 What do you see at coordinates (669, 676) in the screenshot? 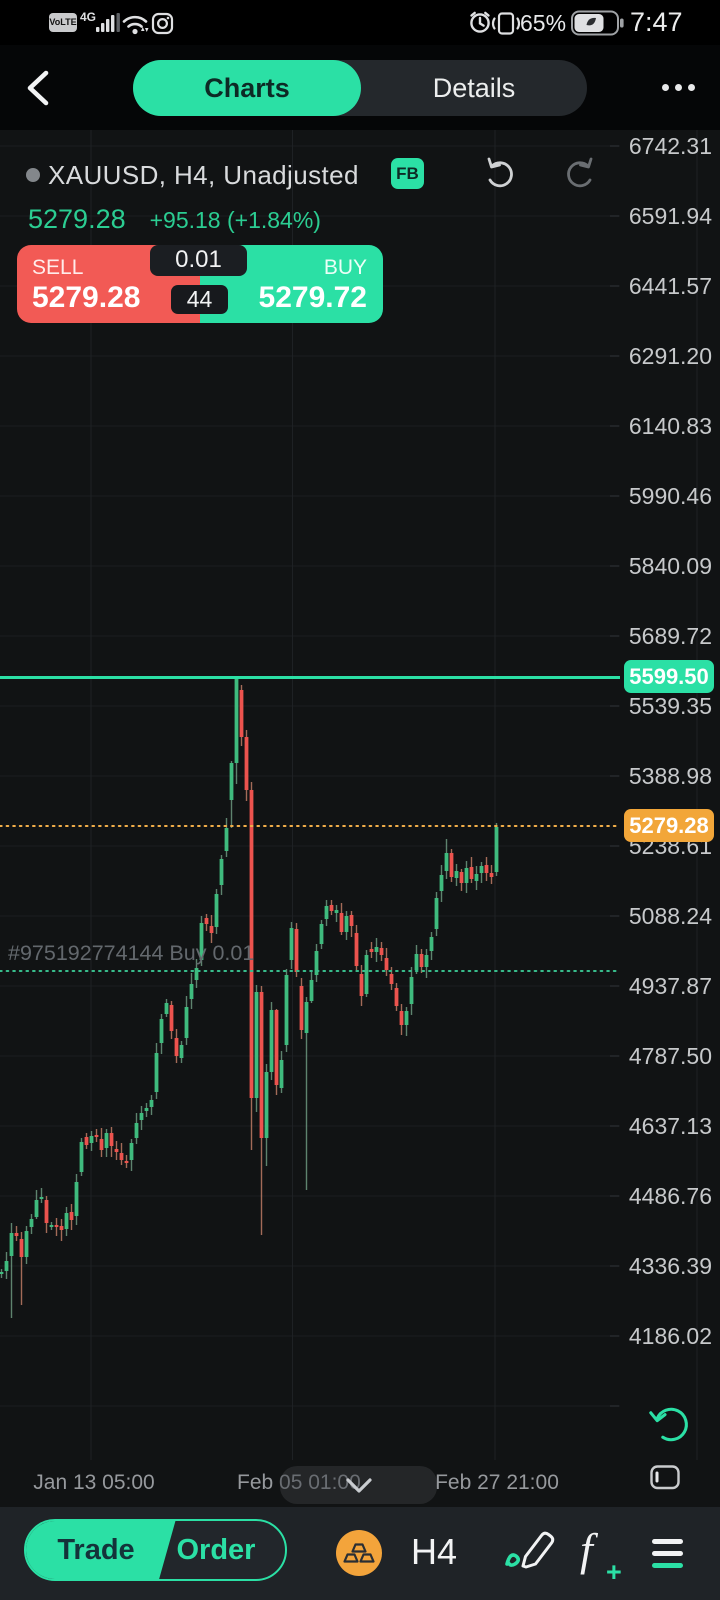
I see `svg-text: 5599.50` at bounding box center [669, 676].